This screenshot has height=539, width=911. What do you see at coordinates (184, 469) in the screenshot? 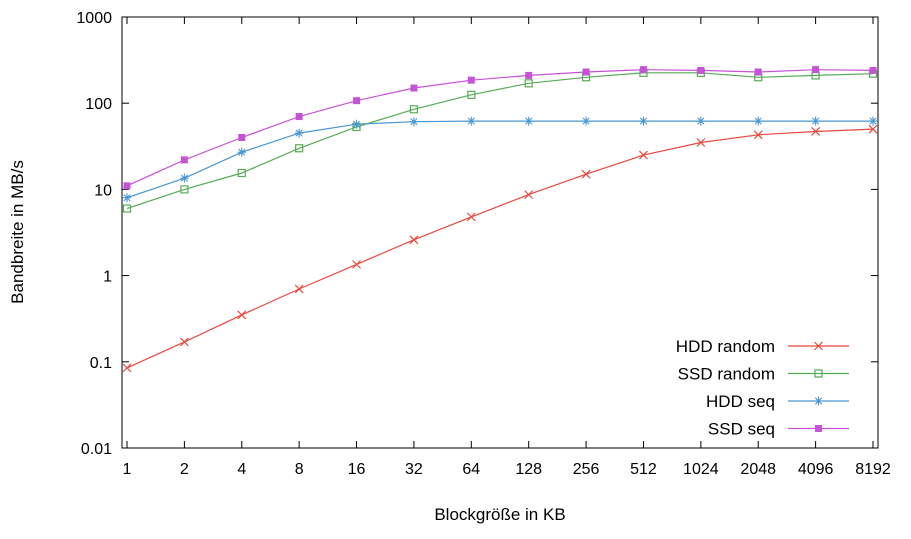
I see `x-tick-label: 2` at bounding box center [184, 469].